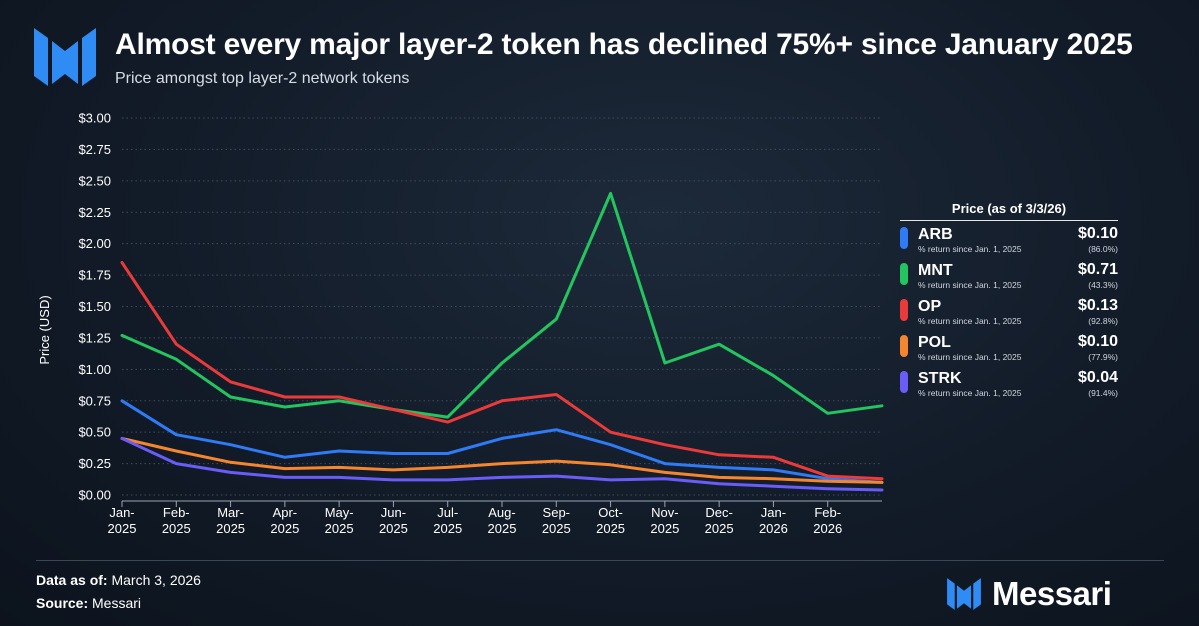 The image size is (1199, 626). Describe the element at coordinates (72, 580) in the screenshot. I see `data-date-label: Data as of:` at that location.